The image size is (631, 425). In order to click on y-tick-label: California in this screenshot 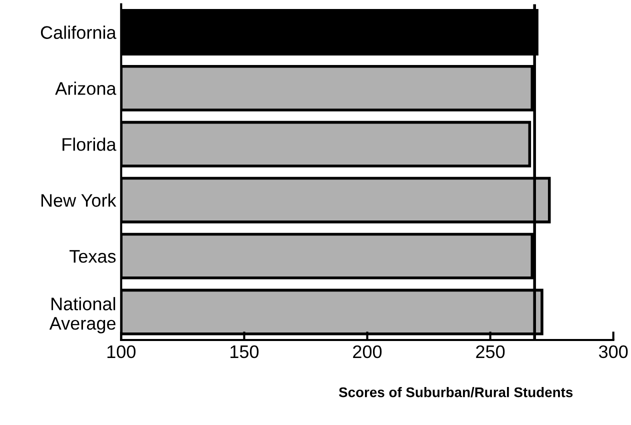, I will do `click(78, 32)`.